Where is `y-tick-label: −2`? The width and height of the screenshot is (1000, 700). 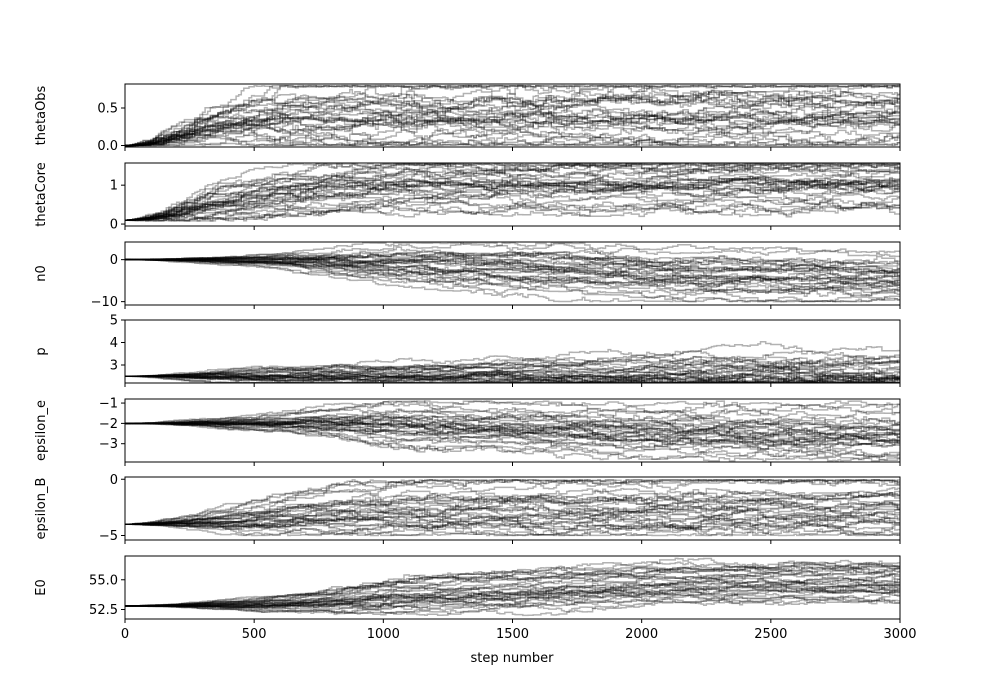 y-tick-label: −2 is located at coordinates (108, 424).